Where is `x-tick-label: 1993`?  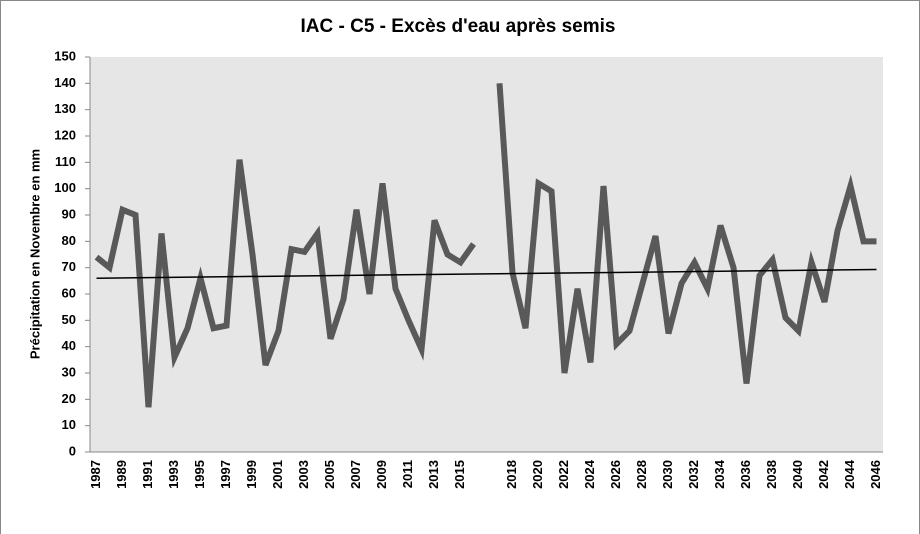 x-tick-label: 1993 is located at coordinates (173, 474).